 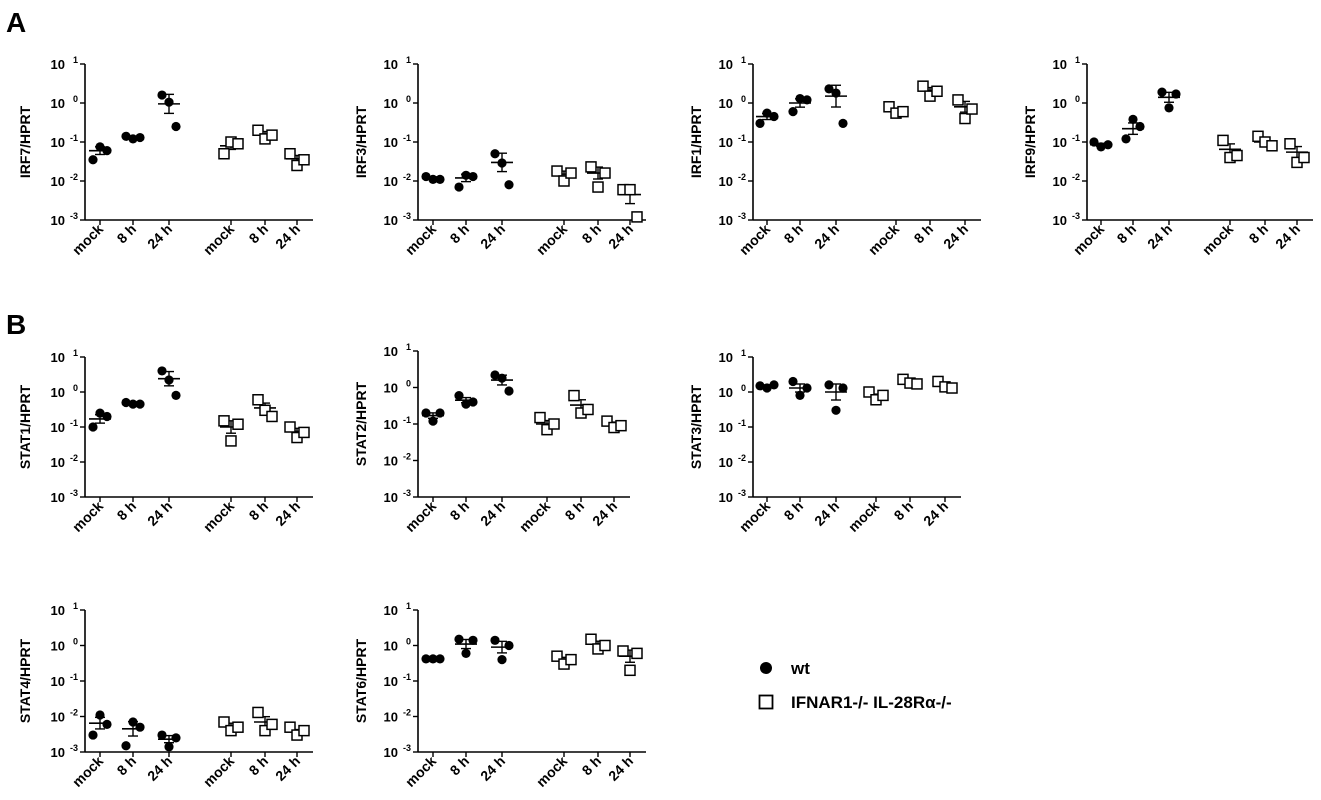 What do you see at coordinates (855, 685) in the screenshot?
I see `legend: wt IFNAR1-/- IL-28Rα-/-` at bounding box center [855, 685].